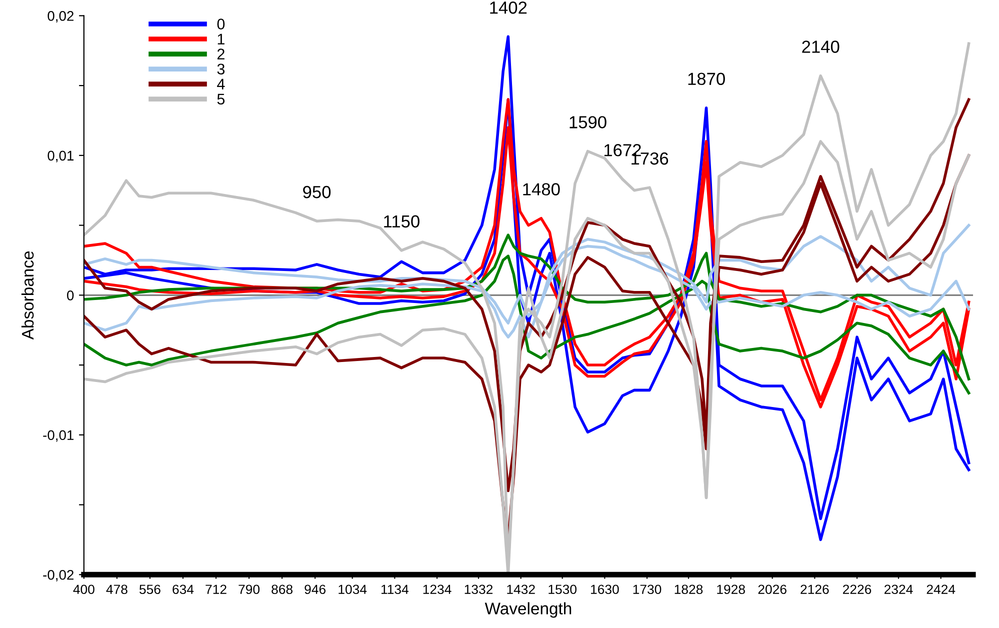 The image size is (999, 628). What do you see at coordinates (588, 122) in the screenshot?
I see `annotation: 1590` at bounding box center [588, 122].